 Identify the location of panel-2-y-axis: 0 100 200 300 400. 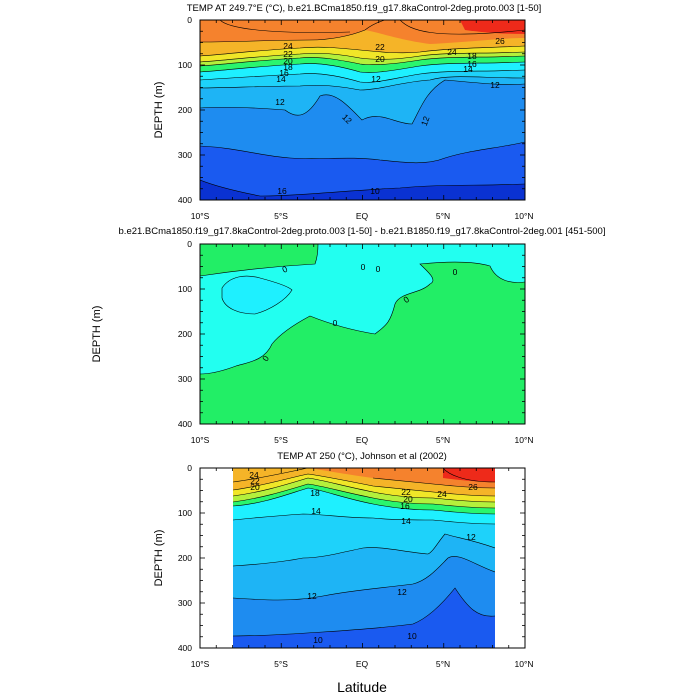
(185, 334).